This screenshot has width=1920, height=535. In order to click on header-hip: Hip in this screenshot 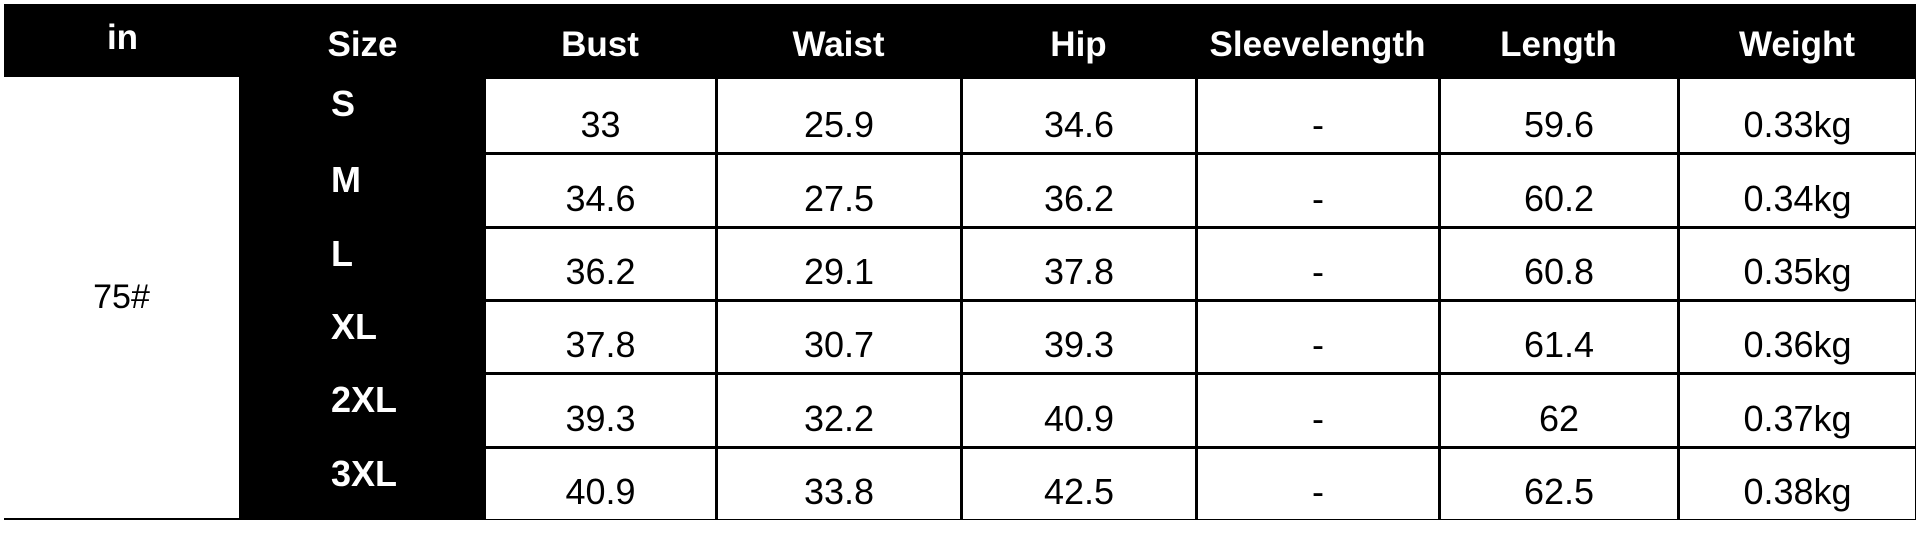, I will do `click(1078, 44)`.